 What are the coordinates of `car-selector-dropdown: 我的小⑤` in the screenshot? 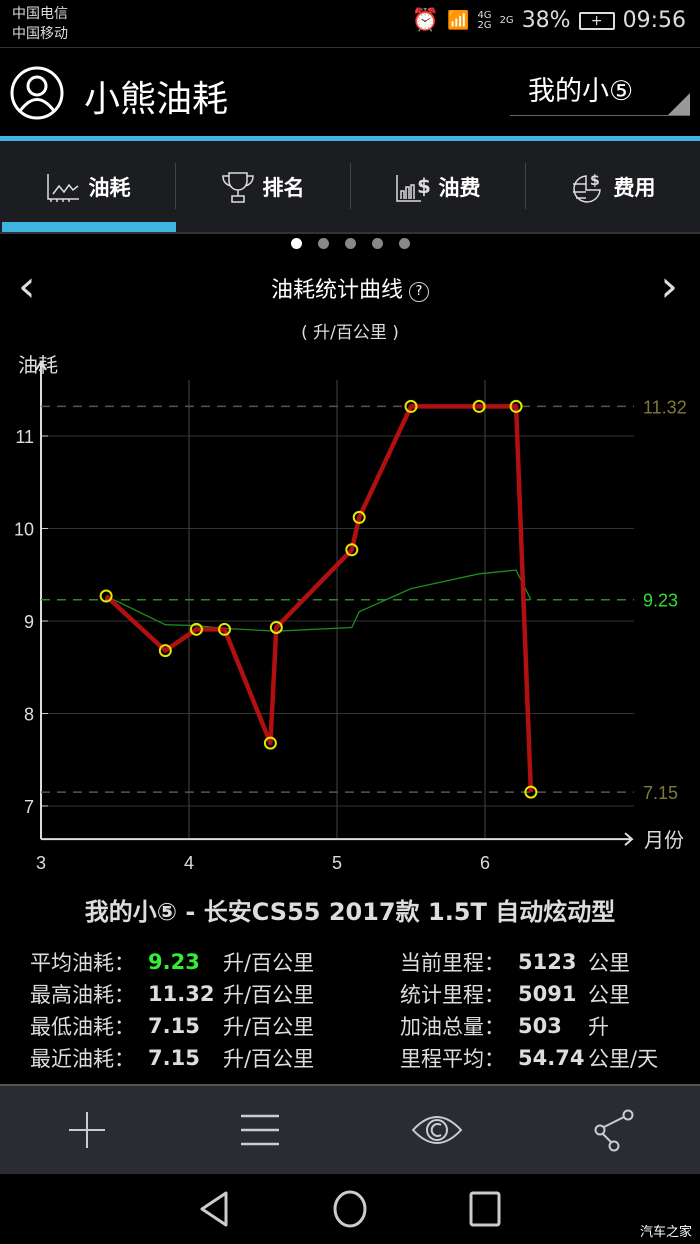 It's located at (600, 92).